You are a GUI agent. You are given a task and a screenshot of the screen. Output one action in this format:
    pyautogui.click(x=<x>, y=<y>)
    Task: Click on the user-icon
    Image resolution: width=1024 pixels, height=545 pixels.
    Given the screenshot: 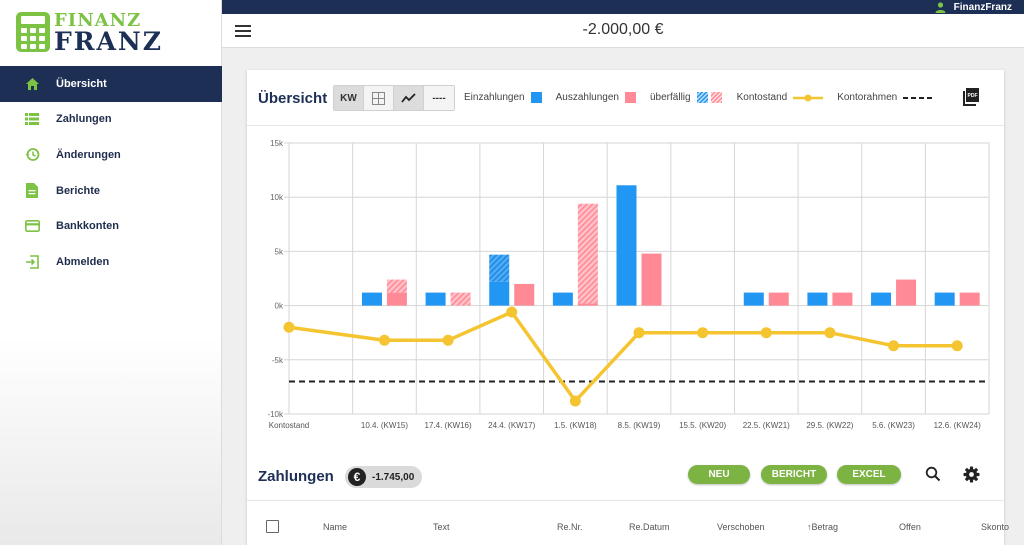 What is the action you would take?
    pyautogui.click(x=940, y=7)
    